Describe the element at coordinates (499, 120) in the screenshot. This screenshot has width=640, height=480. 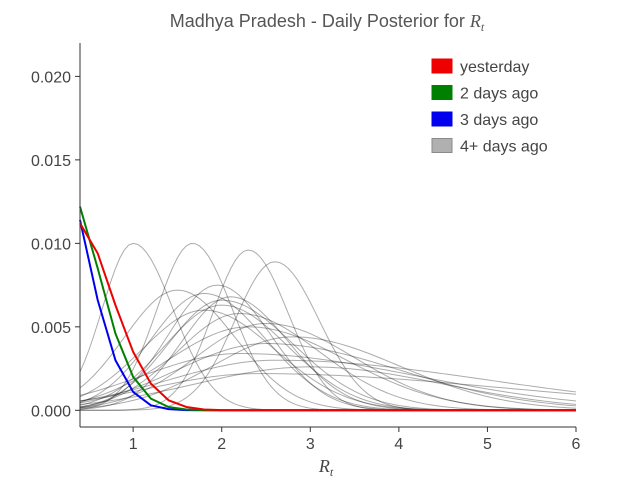
I see `legend-label: 3 days ago` at that location.